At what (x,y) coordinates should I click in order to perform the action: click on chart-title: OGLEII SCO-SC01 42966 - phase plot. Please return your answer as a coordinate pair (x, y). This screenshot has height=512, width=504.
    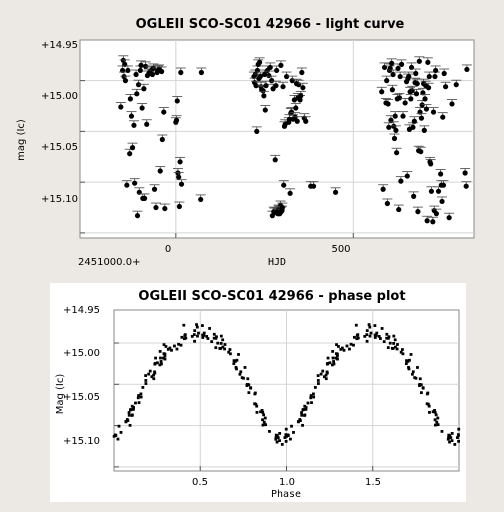
    Looking at the image, I should click on (271, 296).